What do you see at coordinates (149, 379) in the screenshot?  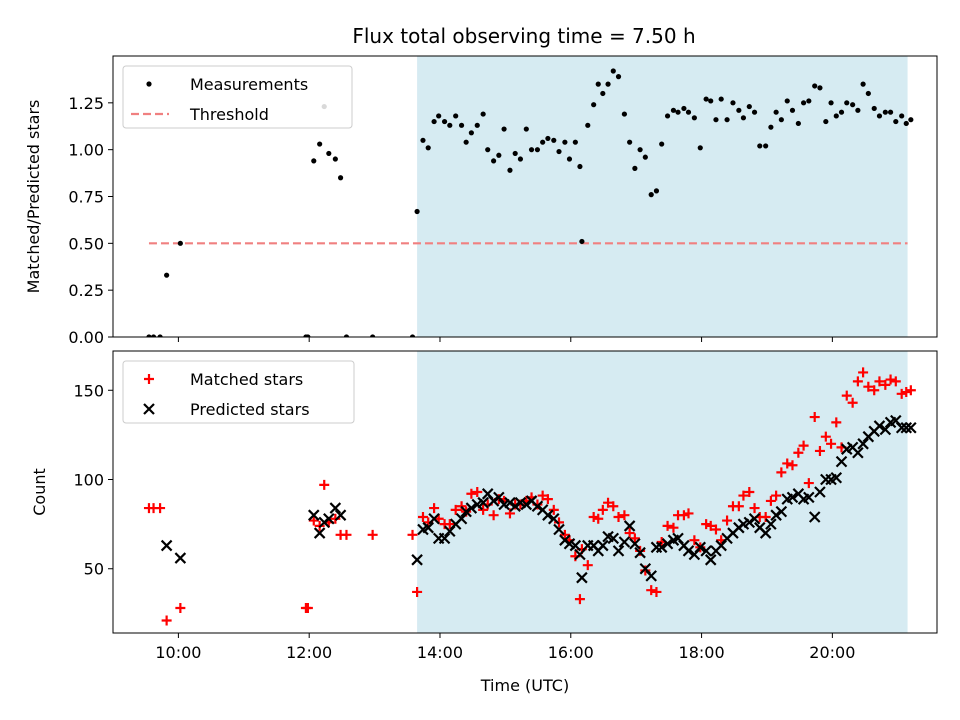 I see `bottom-legend-swatch` at bounding box center [149, 379].